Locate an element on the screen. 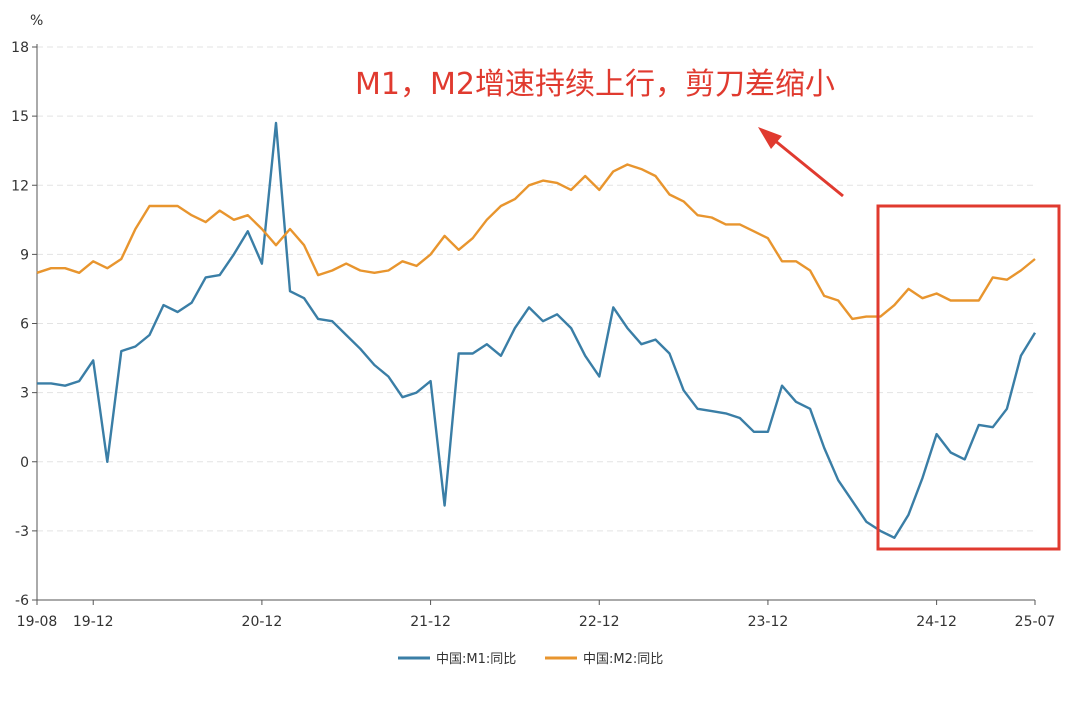 The image size is (1080, 706). x-tick-label: 22-12 is located at coordinates (599, 622).